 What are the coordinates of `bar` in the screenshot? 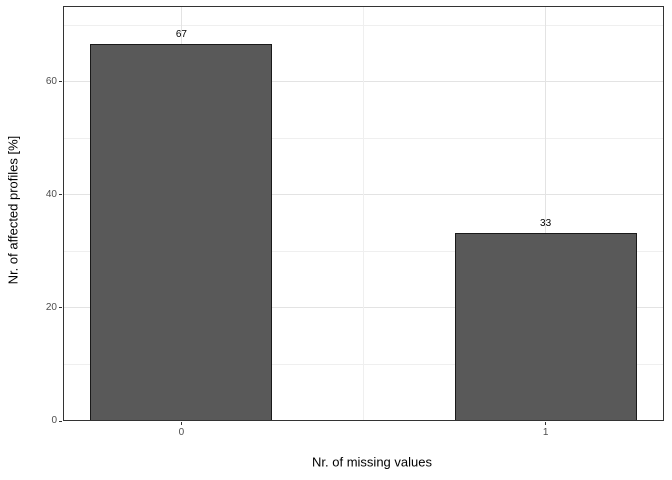 It's located at (545, 326).